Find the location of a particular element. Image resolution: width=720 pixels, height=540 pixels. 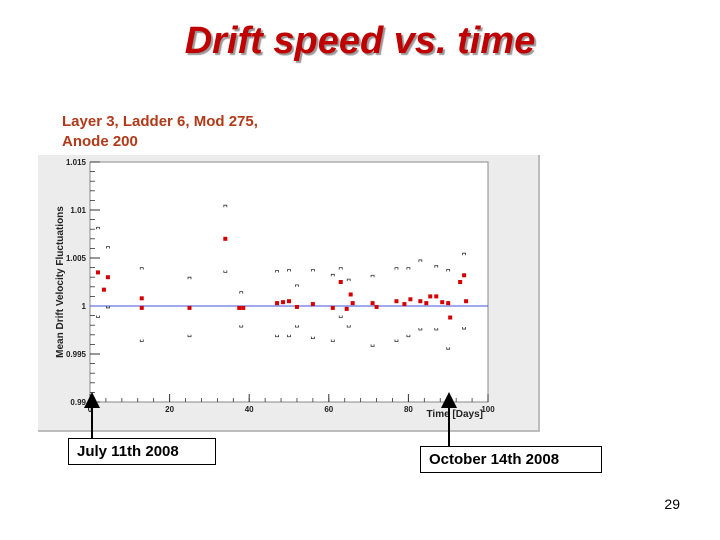

y-tick-label: 1 is located at coordinates (84, 306).